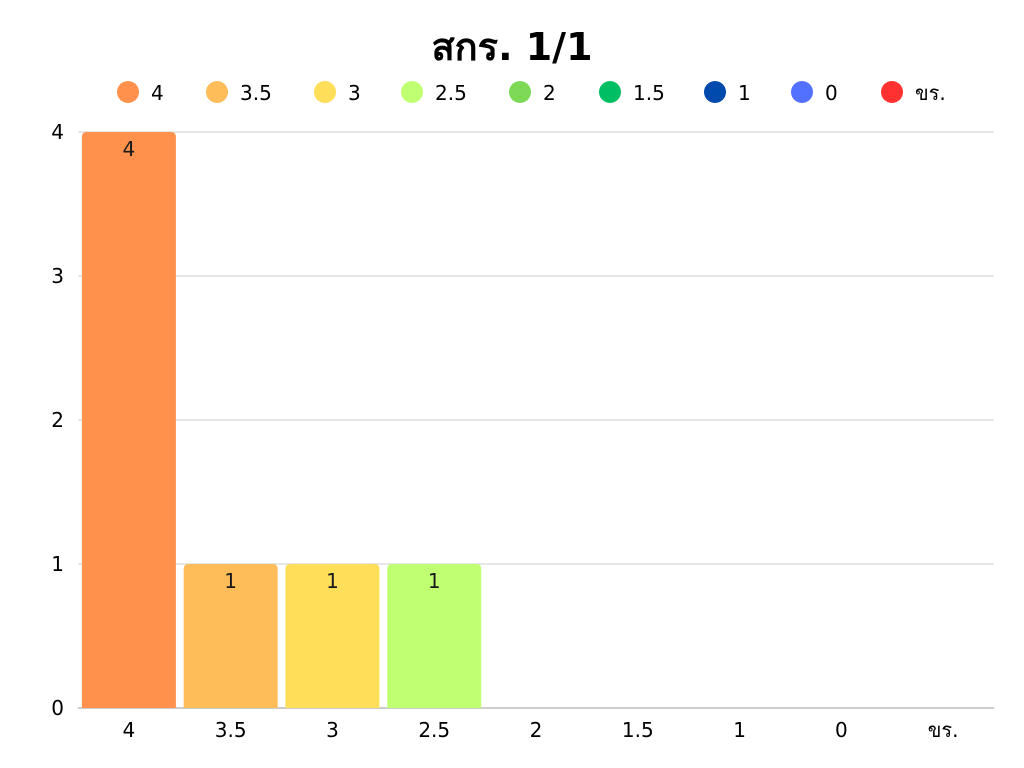 The width and height of the screenshot is (1024, 768). Describe the element at coordinates (57, 420) in the screenshot. I see `y-tick-label: 2` at that location.